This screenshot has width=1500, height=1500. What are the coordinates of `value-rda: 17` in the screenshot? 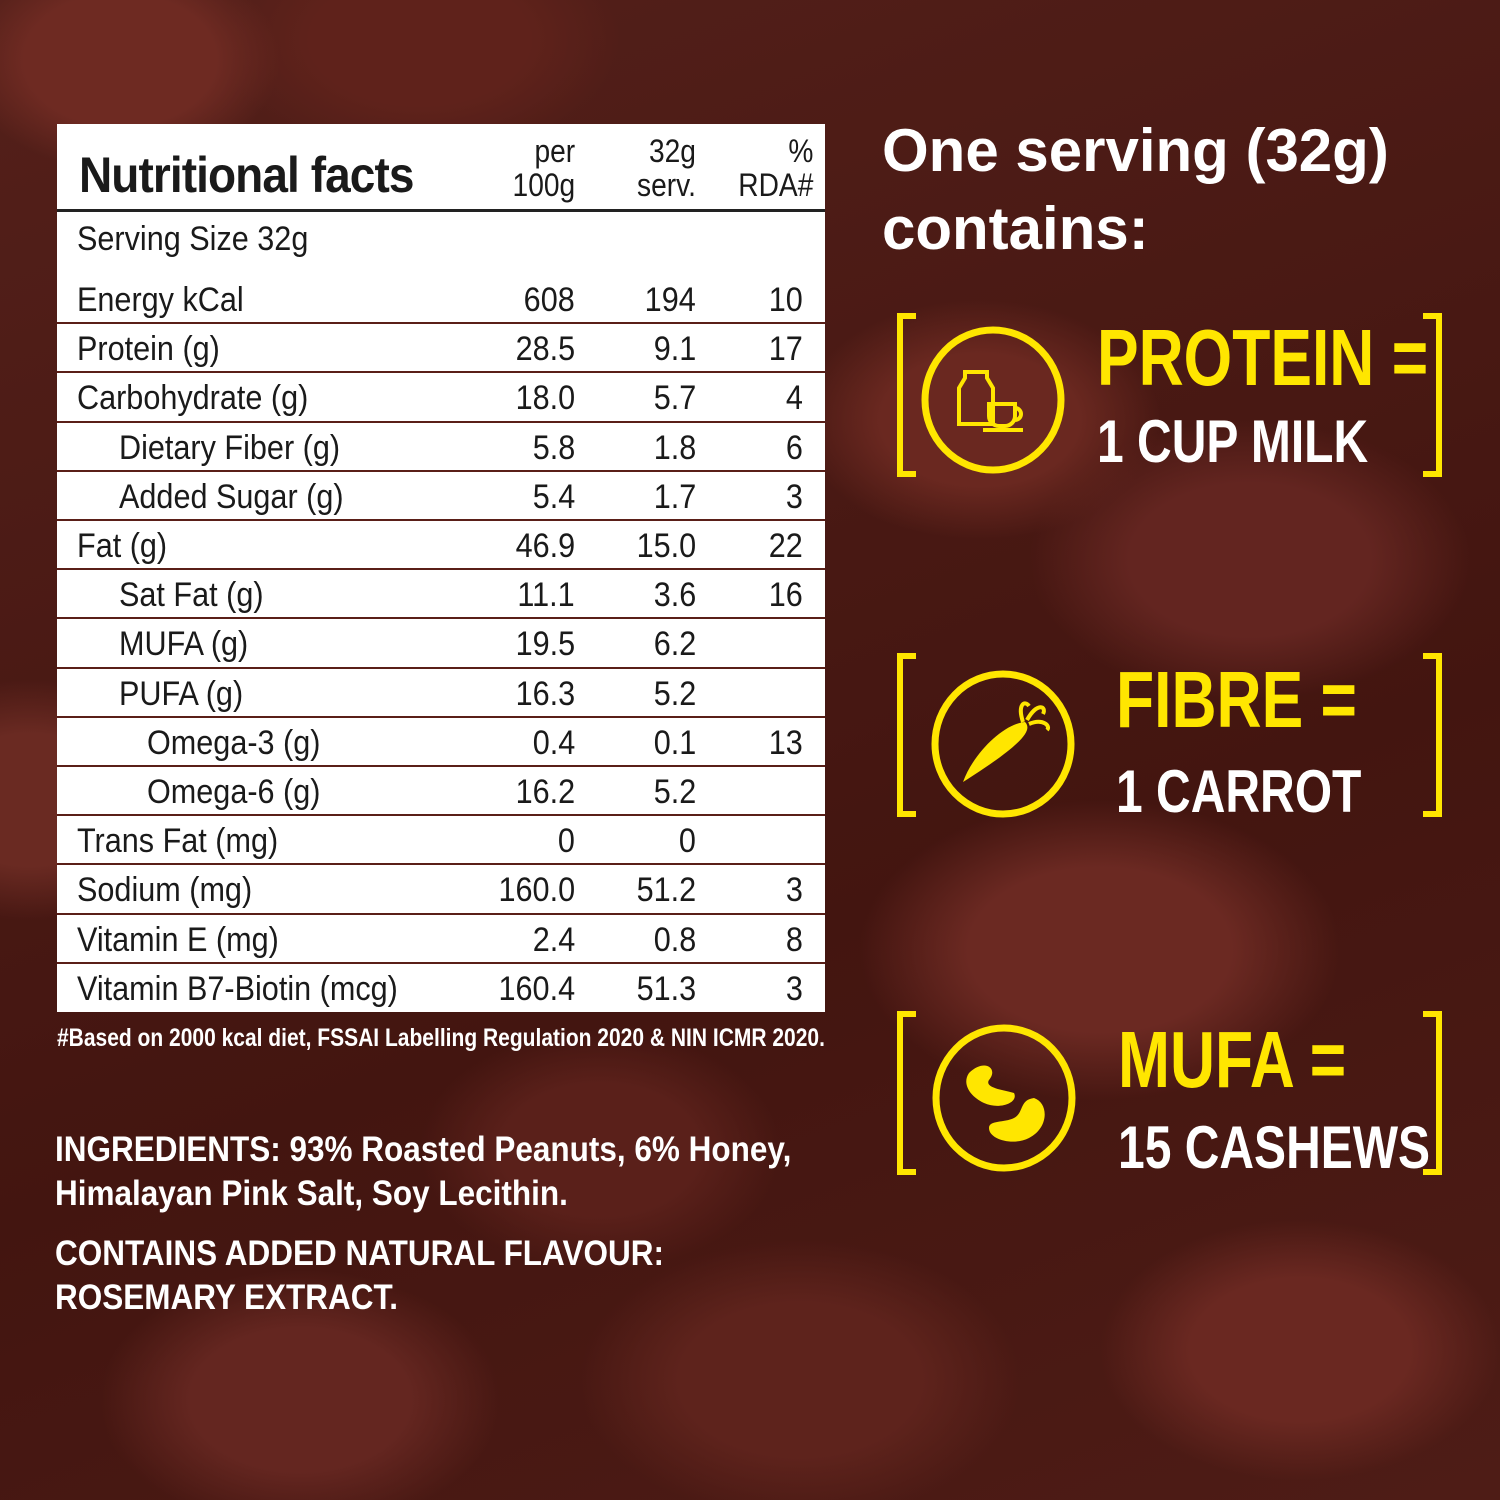 It's located at (785, 349).